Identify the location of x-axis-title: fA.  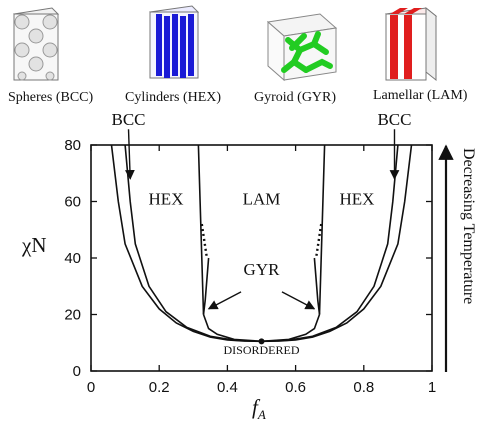
(259, 408).